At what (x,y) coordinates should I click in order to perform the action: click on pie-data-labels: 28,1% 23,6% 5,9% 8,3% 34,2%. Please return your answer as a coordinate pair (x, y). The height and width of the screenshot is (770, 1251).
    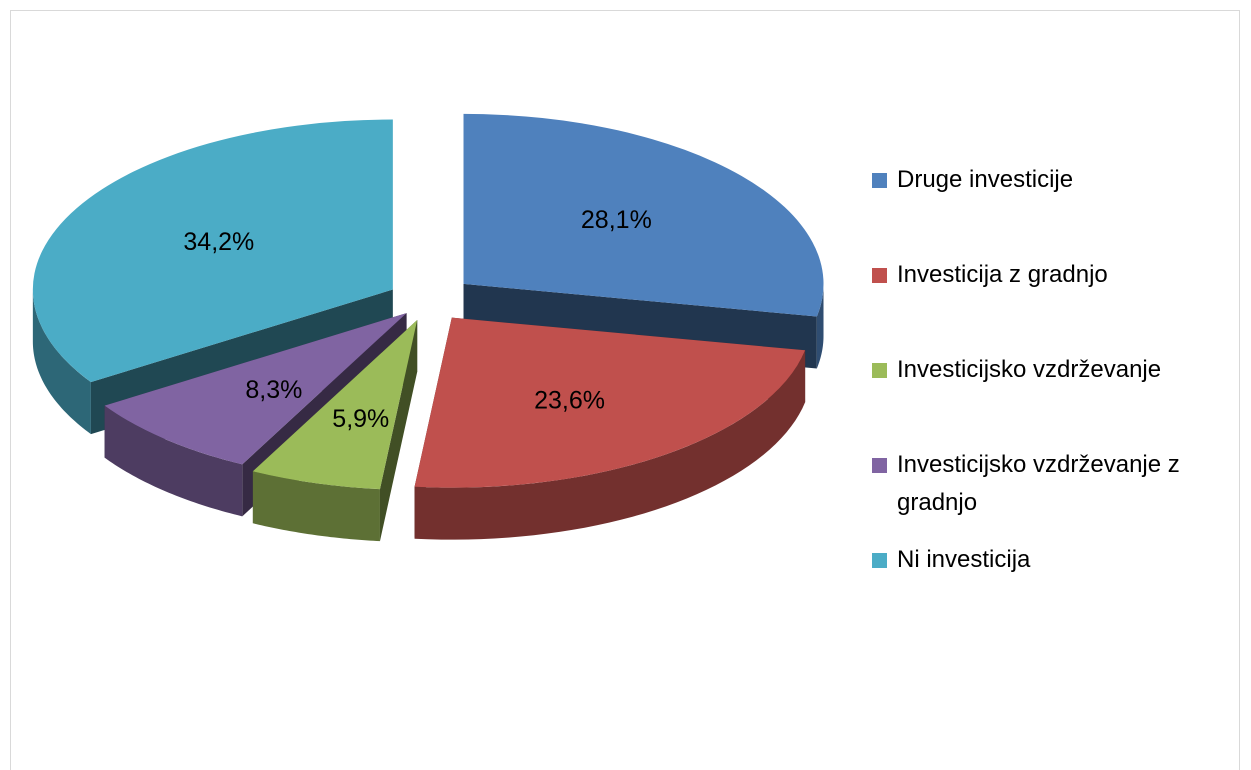
    Looking at the image, I should click on (417, 319).